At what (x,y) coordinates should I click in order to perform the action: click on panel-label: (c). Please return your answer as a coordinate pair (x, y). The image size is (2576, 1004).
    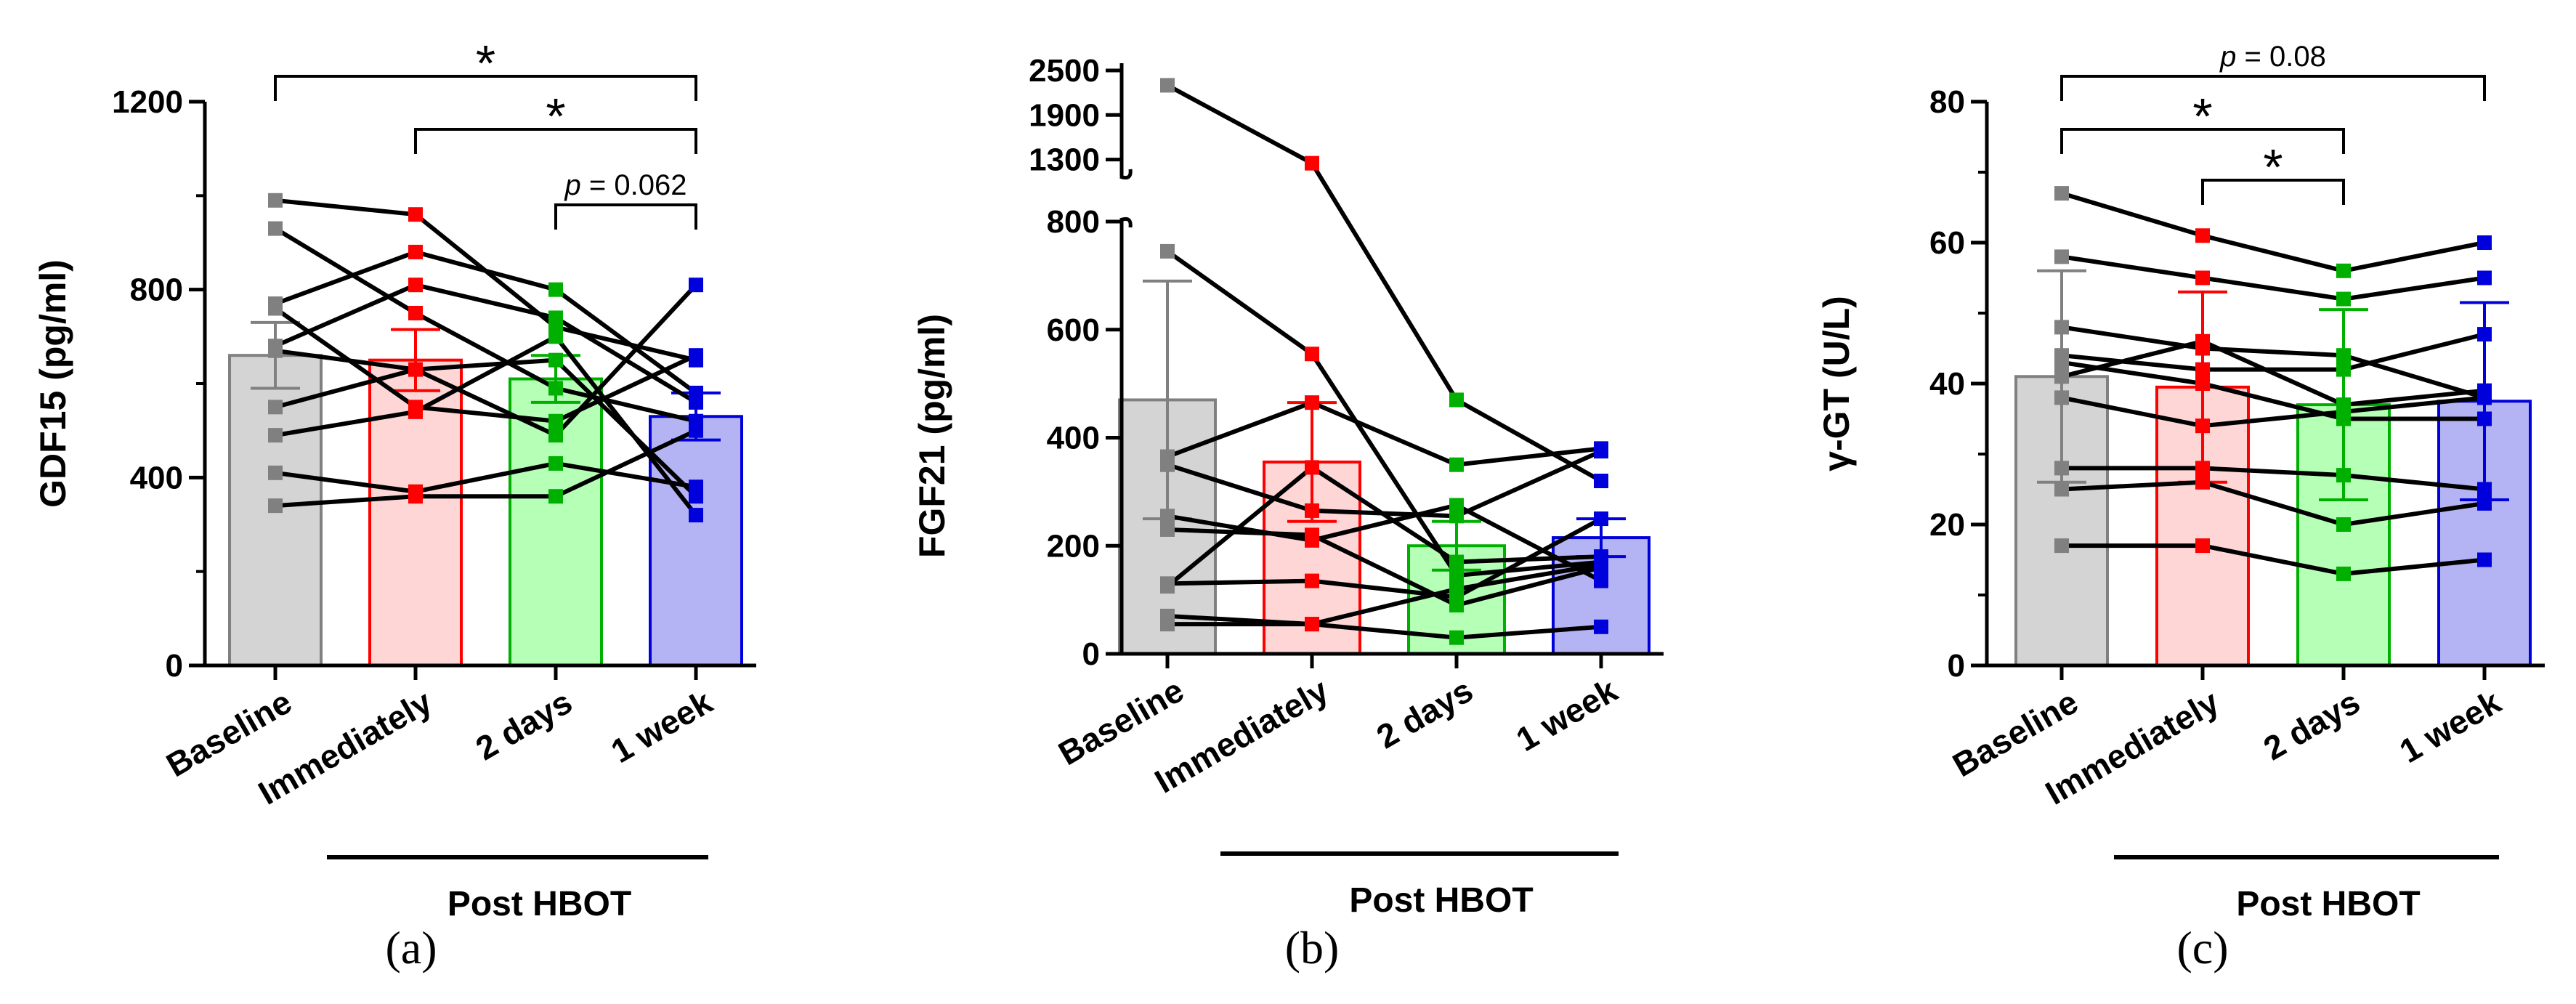
    Looking at the image, I should click on (2202, 948).